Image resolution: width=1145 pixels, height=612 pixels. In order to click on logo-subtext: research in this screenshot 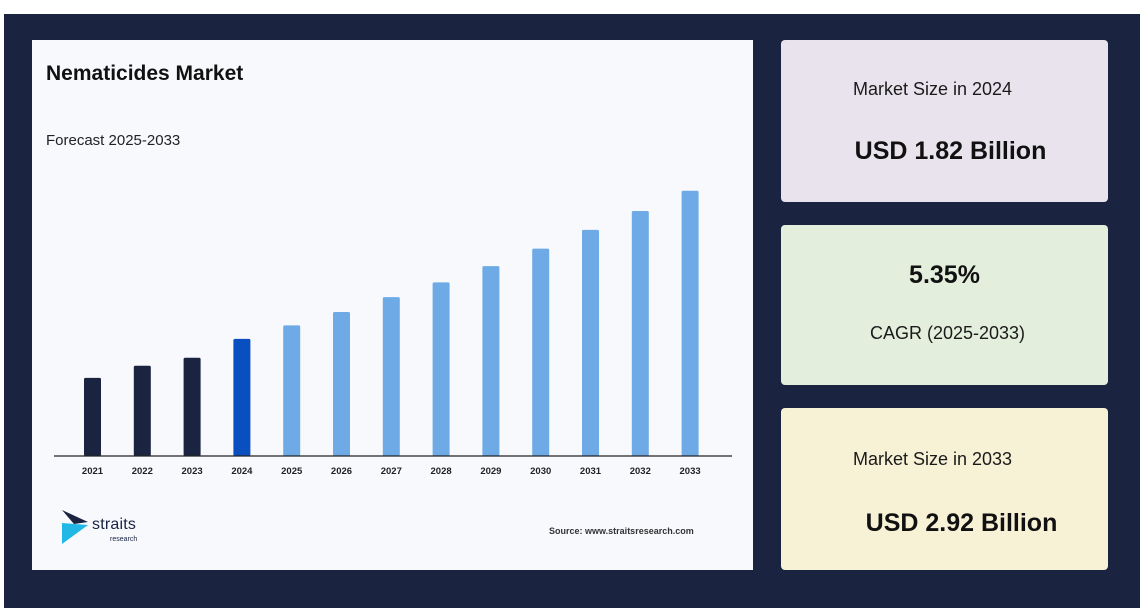, I will do `click(124, 539)`.